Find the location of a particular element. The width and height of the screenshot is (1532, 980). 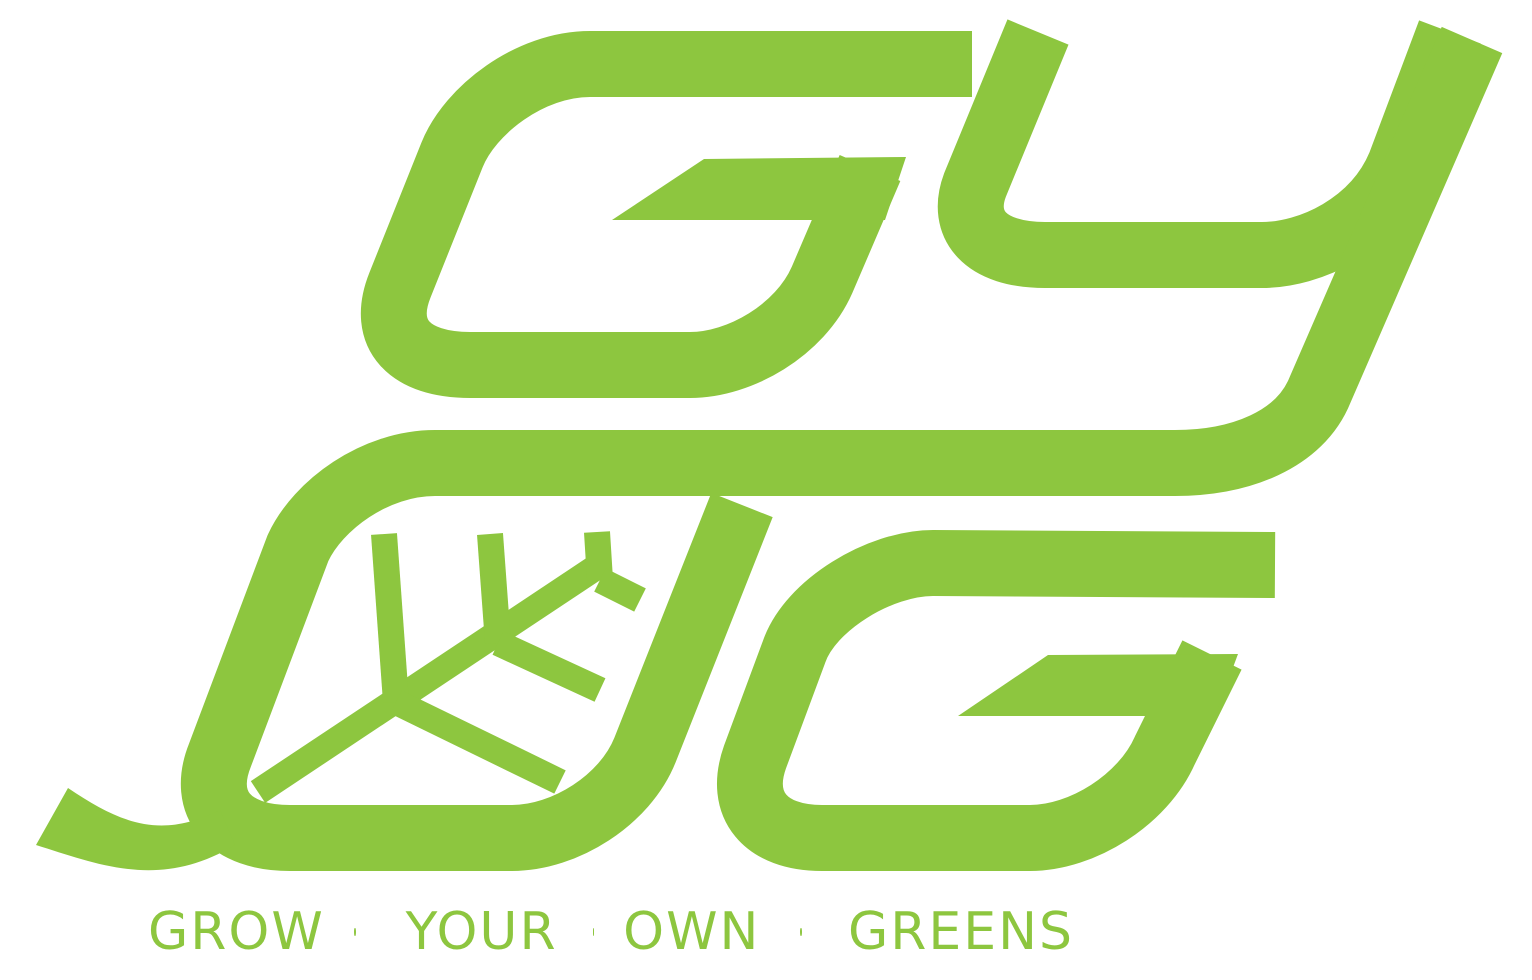

tagline: GROW YOUR OWN GREENS is located at coordinates (611, 932).